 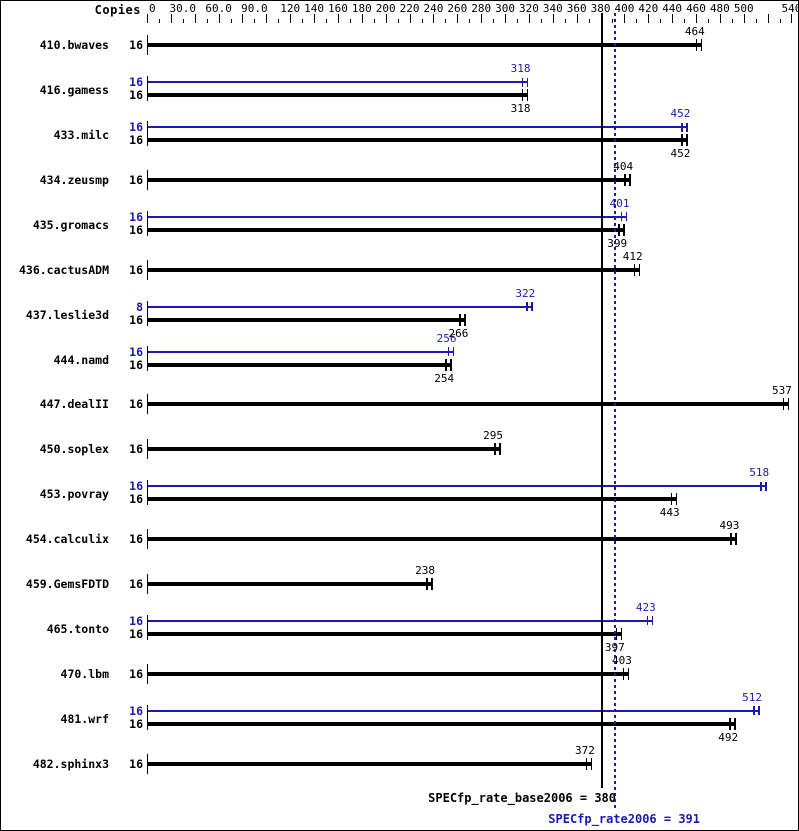 What do you see at coordinates (74, 404) in the screenshot?
I see `benchmark-name: 447.dealII` at bounding box center [74, 404].